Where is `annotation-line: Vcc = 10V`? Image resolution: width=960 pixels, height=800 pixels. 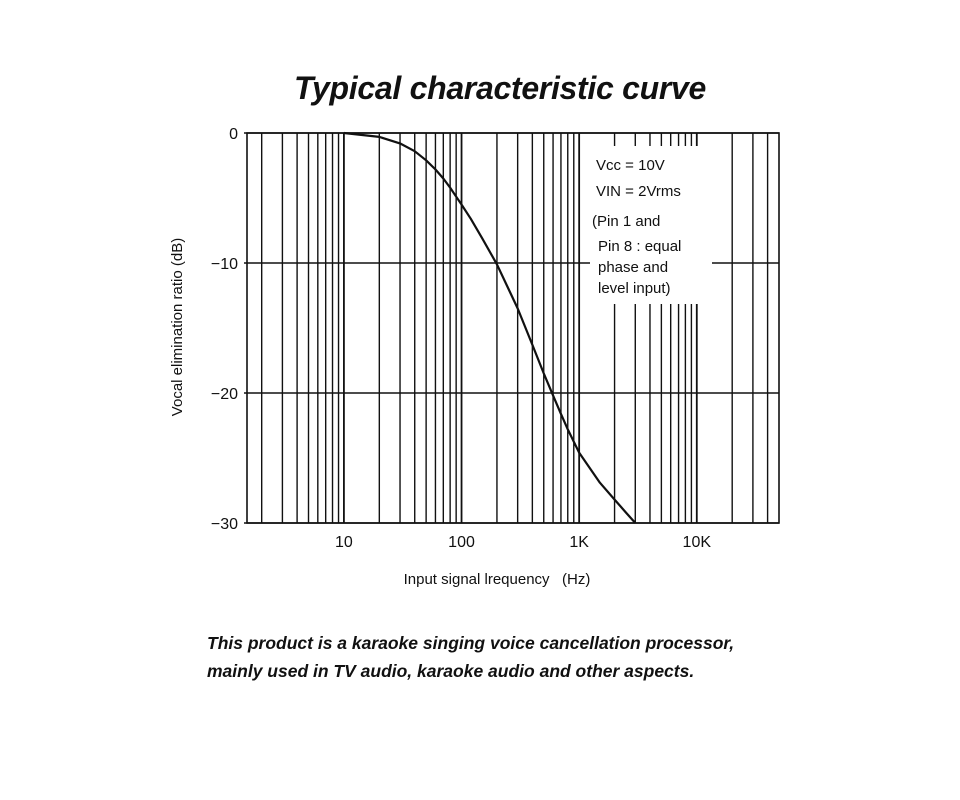 annotation-line: Vcc = 10V is located at coordinates (630, 165).